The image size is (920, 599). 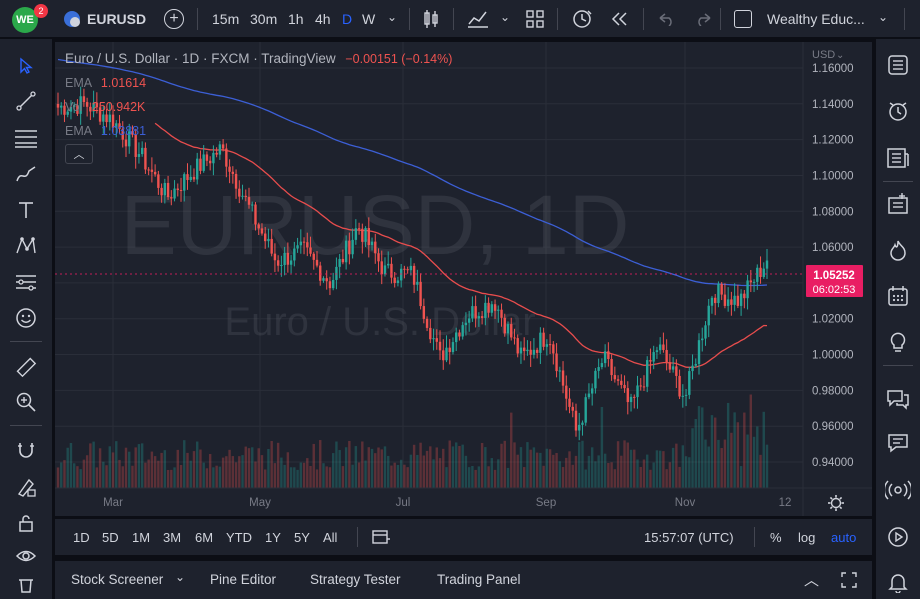 What do you see at coordinates (685, 503) in the screenshot?
I see `time-tick-label: Nov` at bounding box center [685, 503].